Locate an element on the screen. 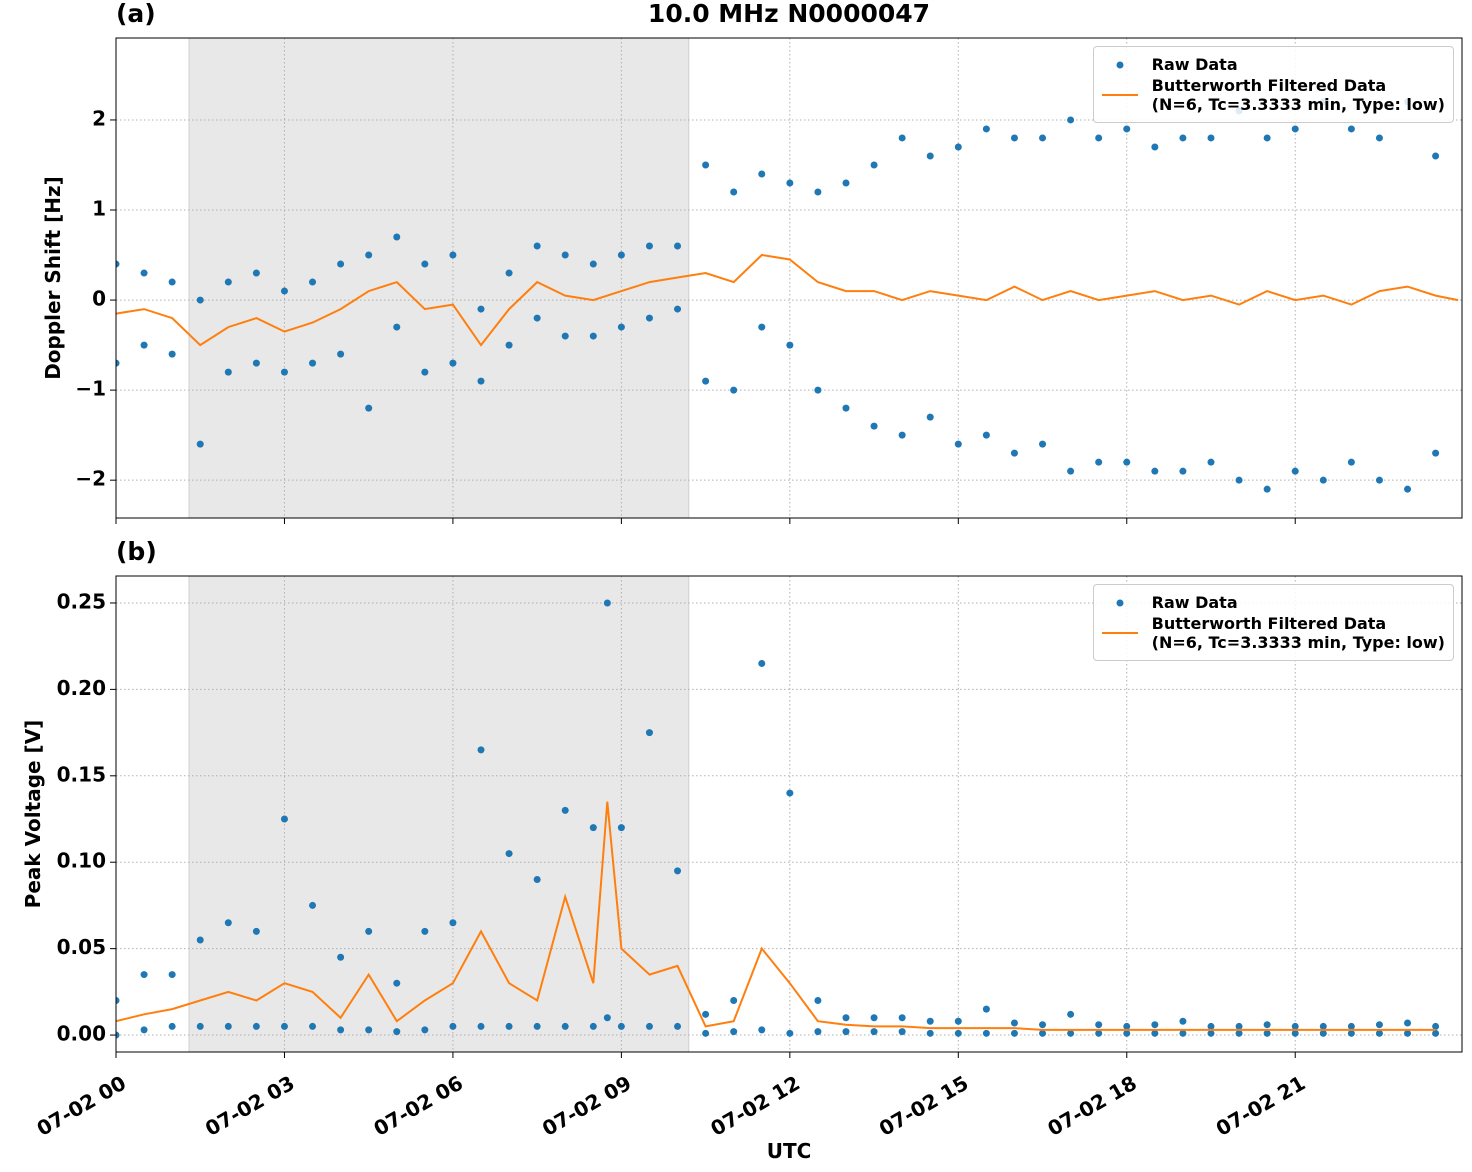 The image size is (1472, 1172). y-tick-label: 0.20 is located at coordinates (81, 688).